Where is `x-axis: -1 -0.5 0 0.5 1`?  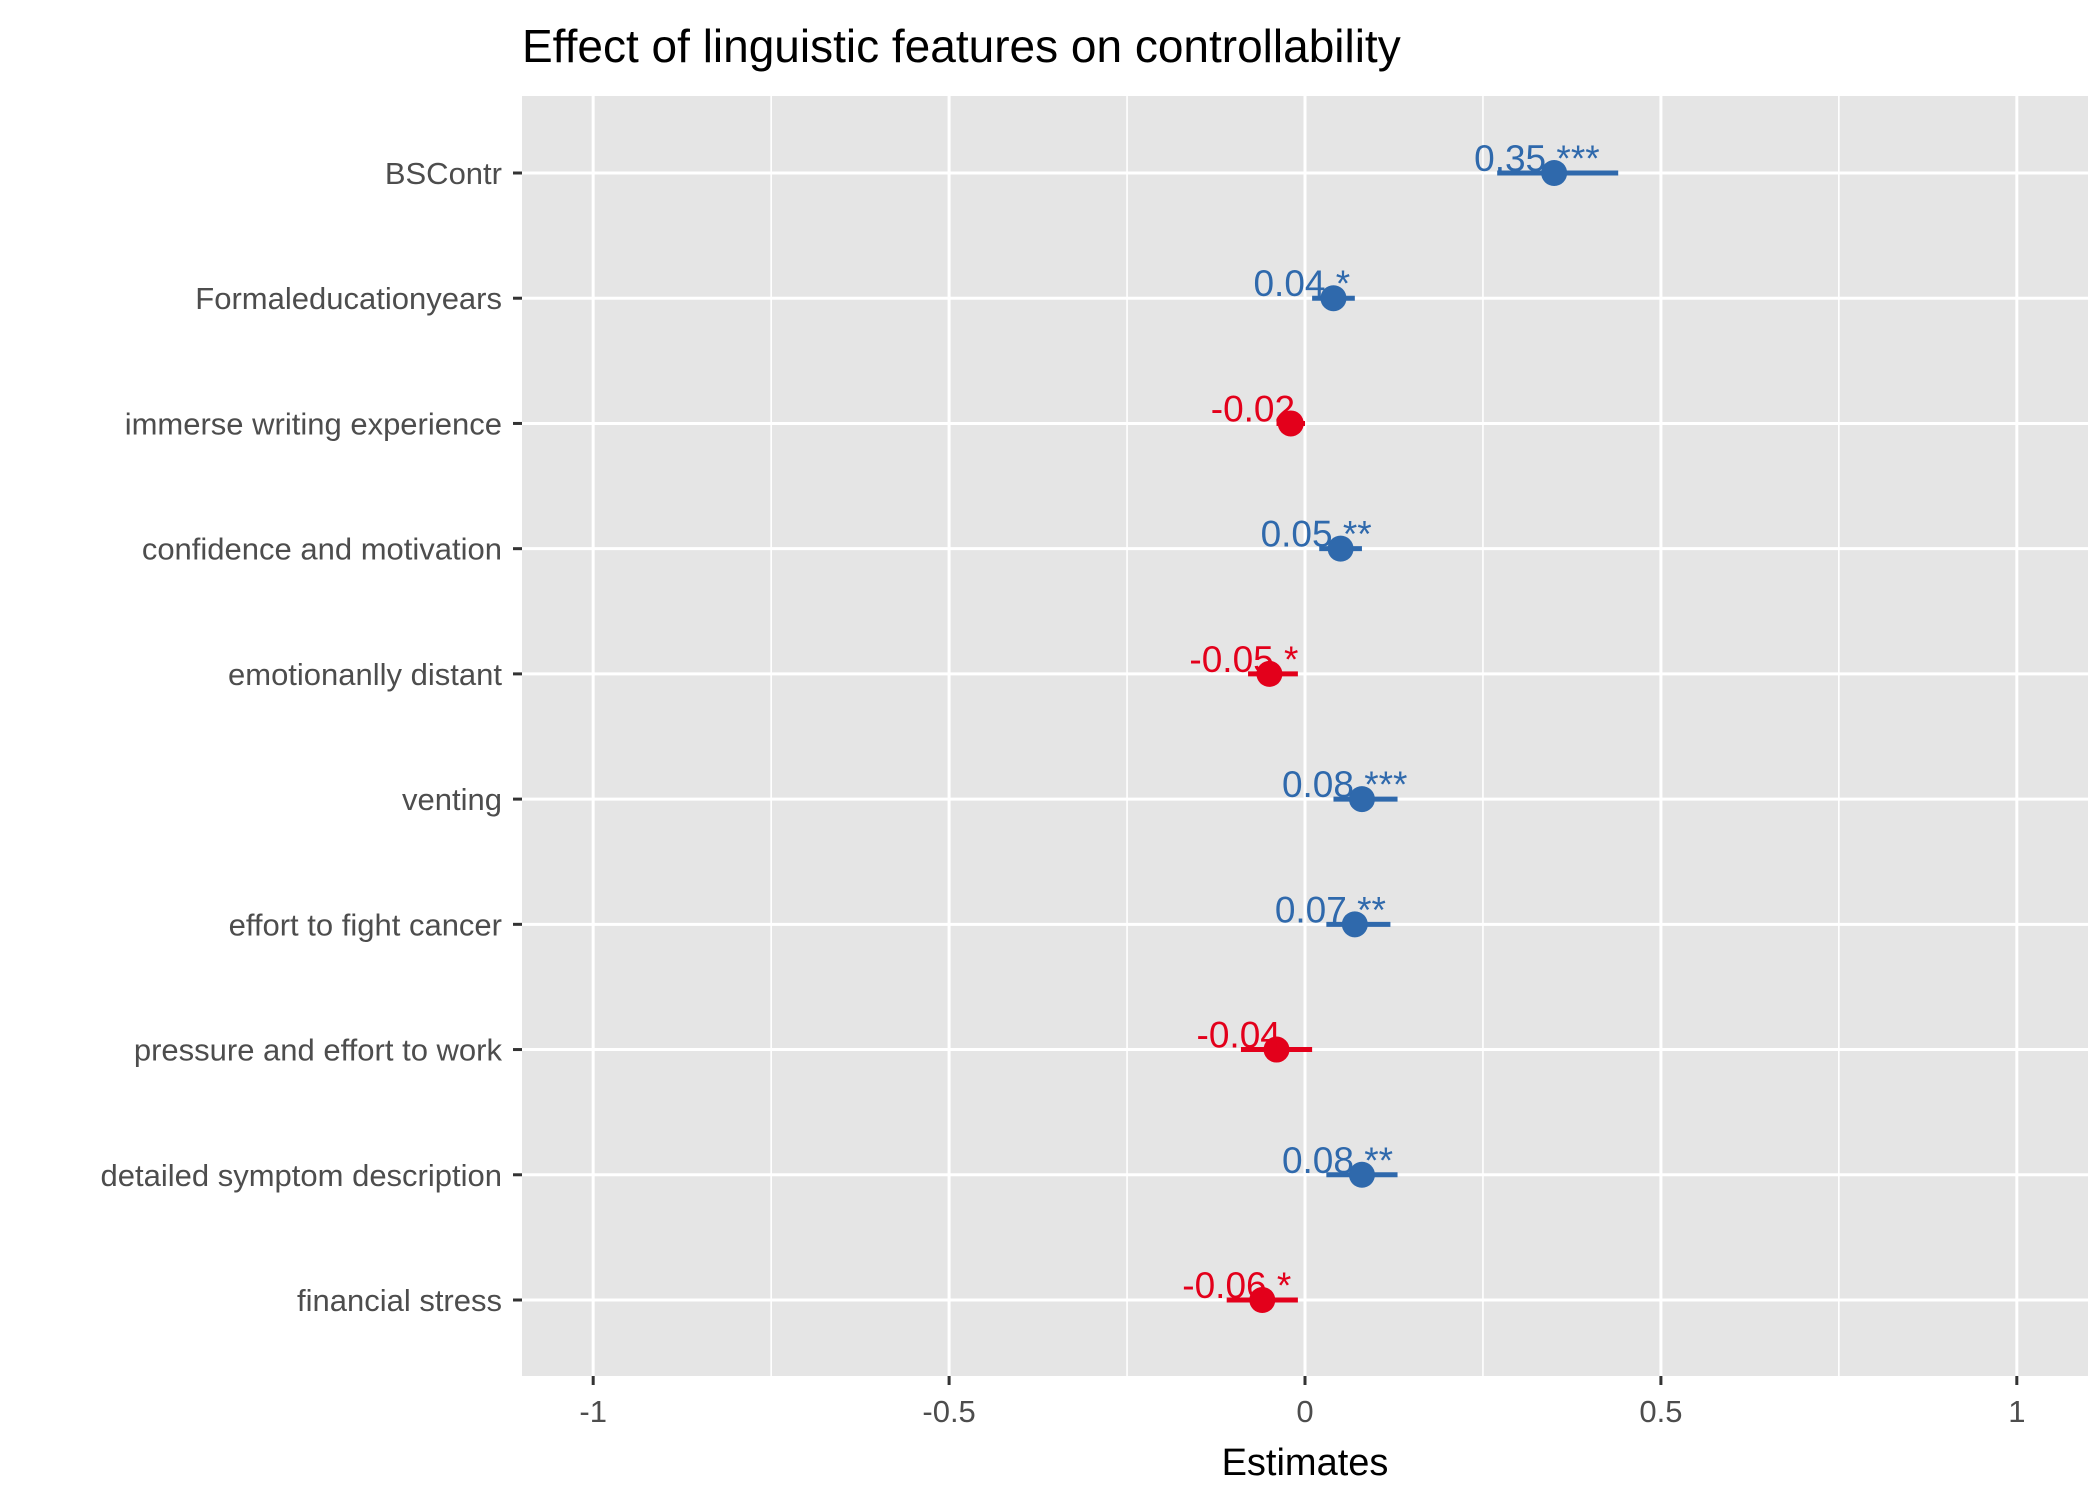 x-axis: -1 -0.5 0 0.5 1 is located at coordinates (1302, 1402).